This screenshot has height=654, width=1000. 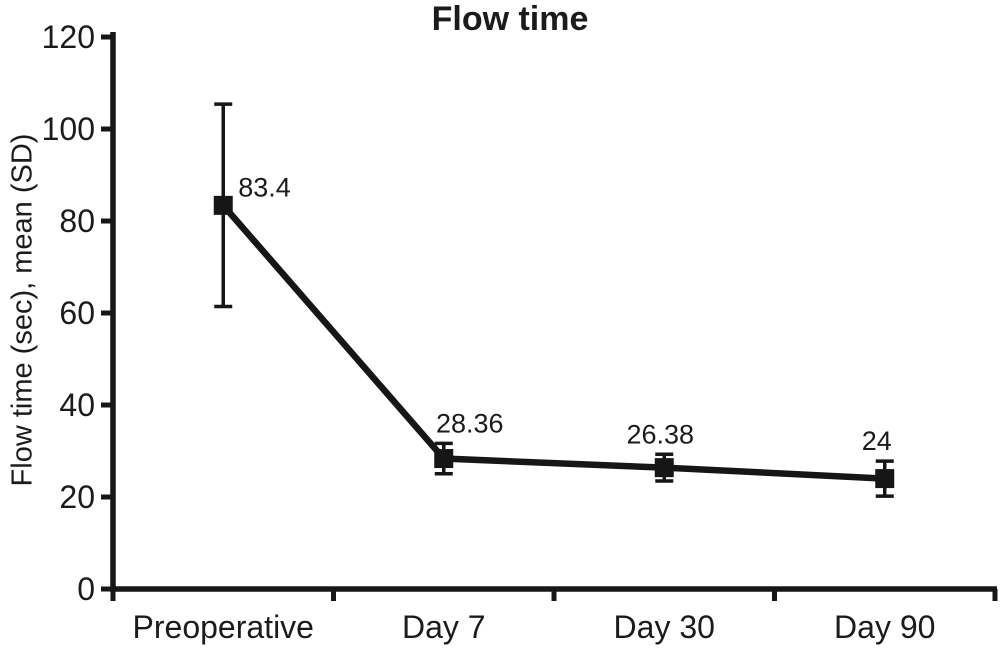 I want to click on data-point-label: 83.4, so click(x=264, y=187).